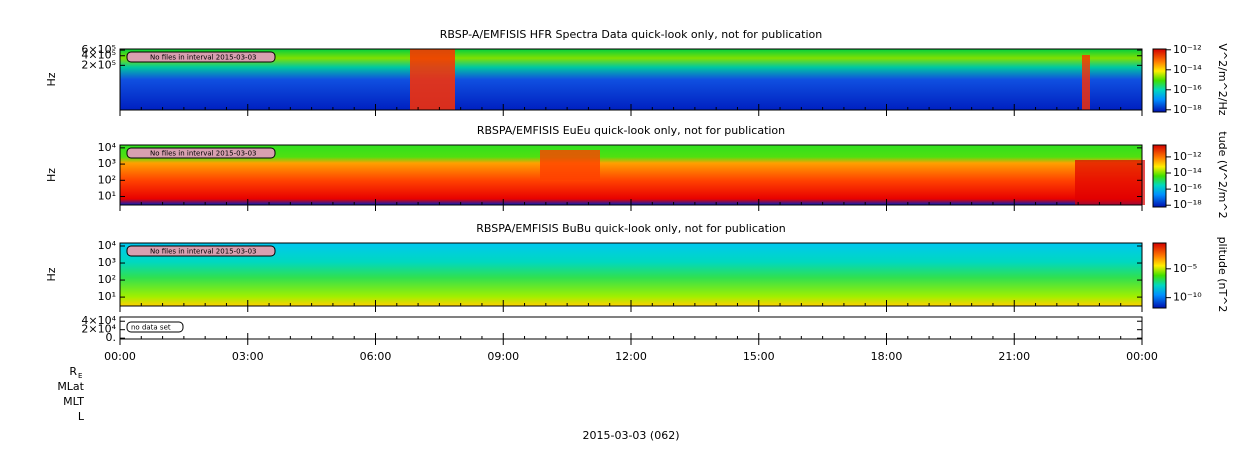 This screenshot has height=449, width=1250. I want to click on ephemeris-label: R, so click(73, 371).